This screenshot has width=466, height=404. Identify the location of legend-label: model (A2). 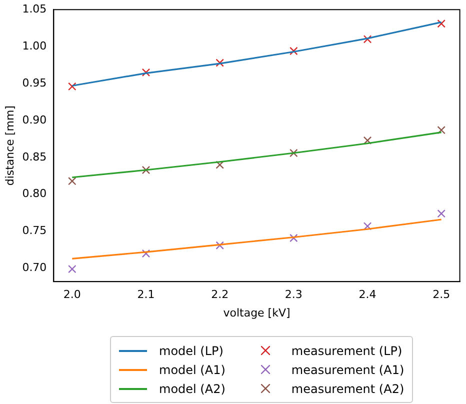
(192, 389).